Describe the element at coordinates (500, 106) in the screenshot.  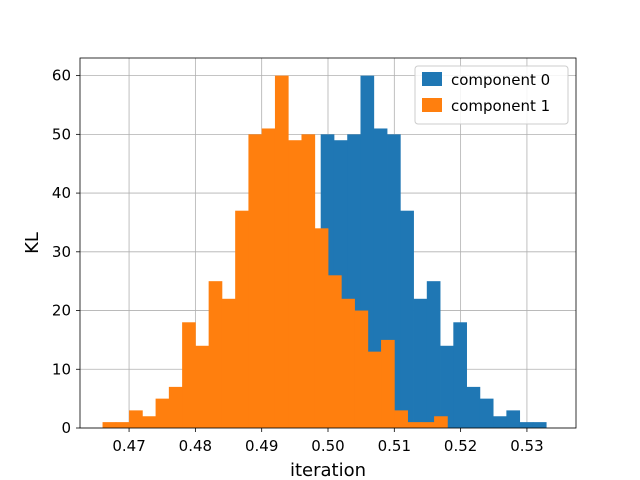
I see `legend-label-component-1: component 1` at that location.